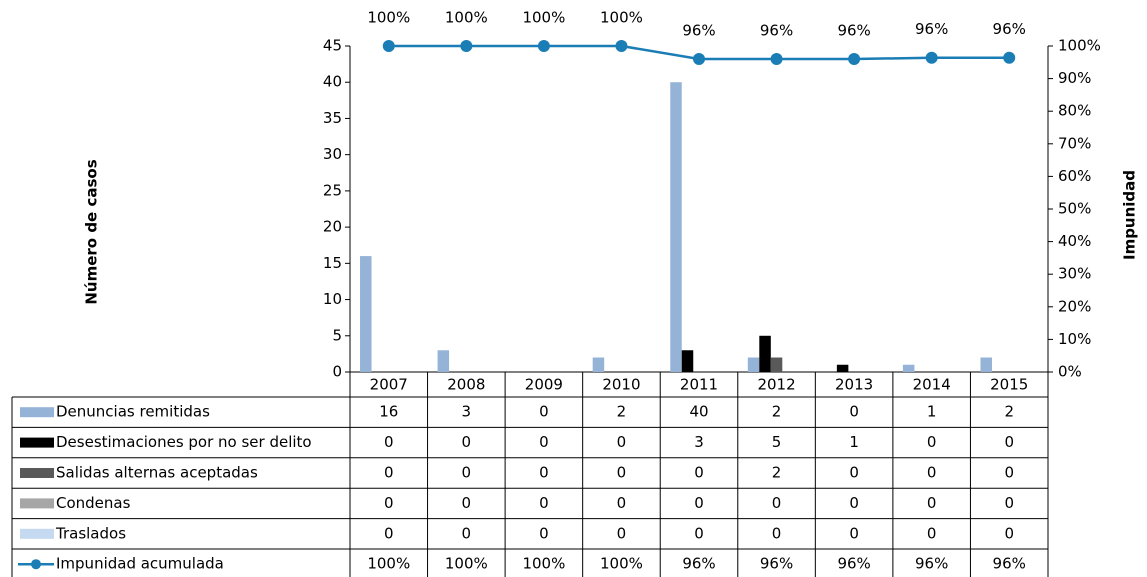 This screenshot has height=577, width=1147. I want to click on y2-tick-label: 90%, so click(1074, 78).